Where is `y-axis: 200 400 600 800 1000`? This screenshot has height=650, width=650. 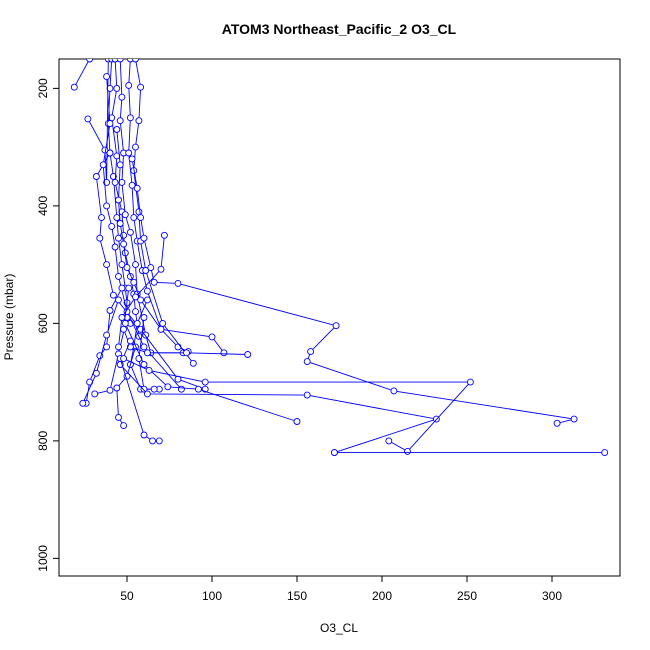 y-axis: 200 400 600 800 1000 is located at coordinates (47, 325).